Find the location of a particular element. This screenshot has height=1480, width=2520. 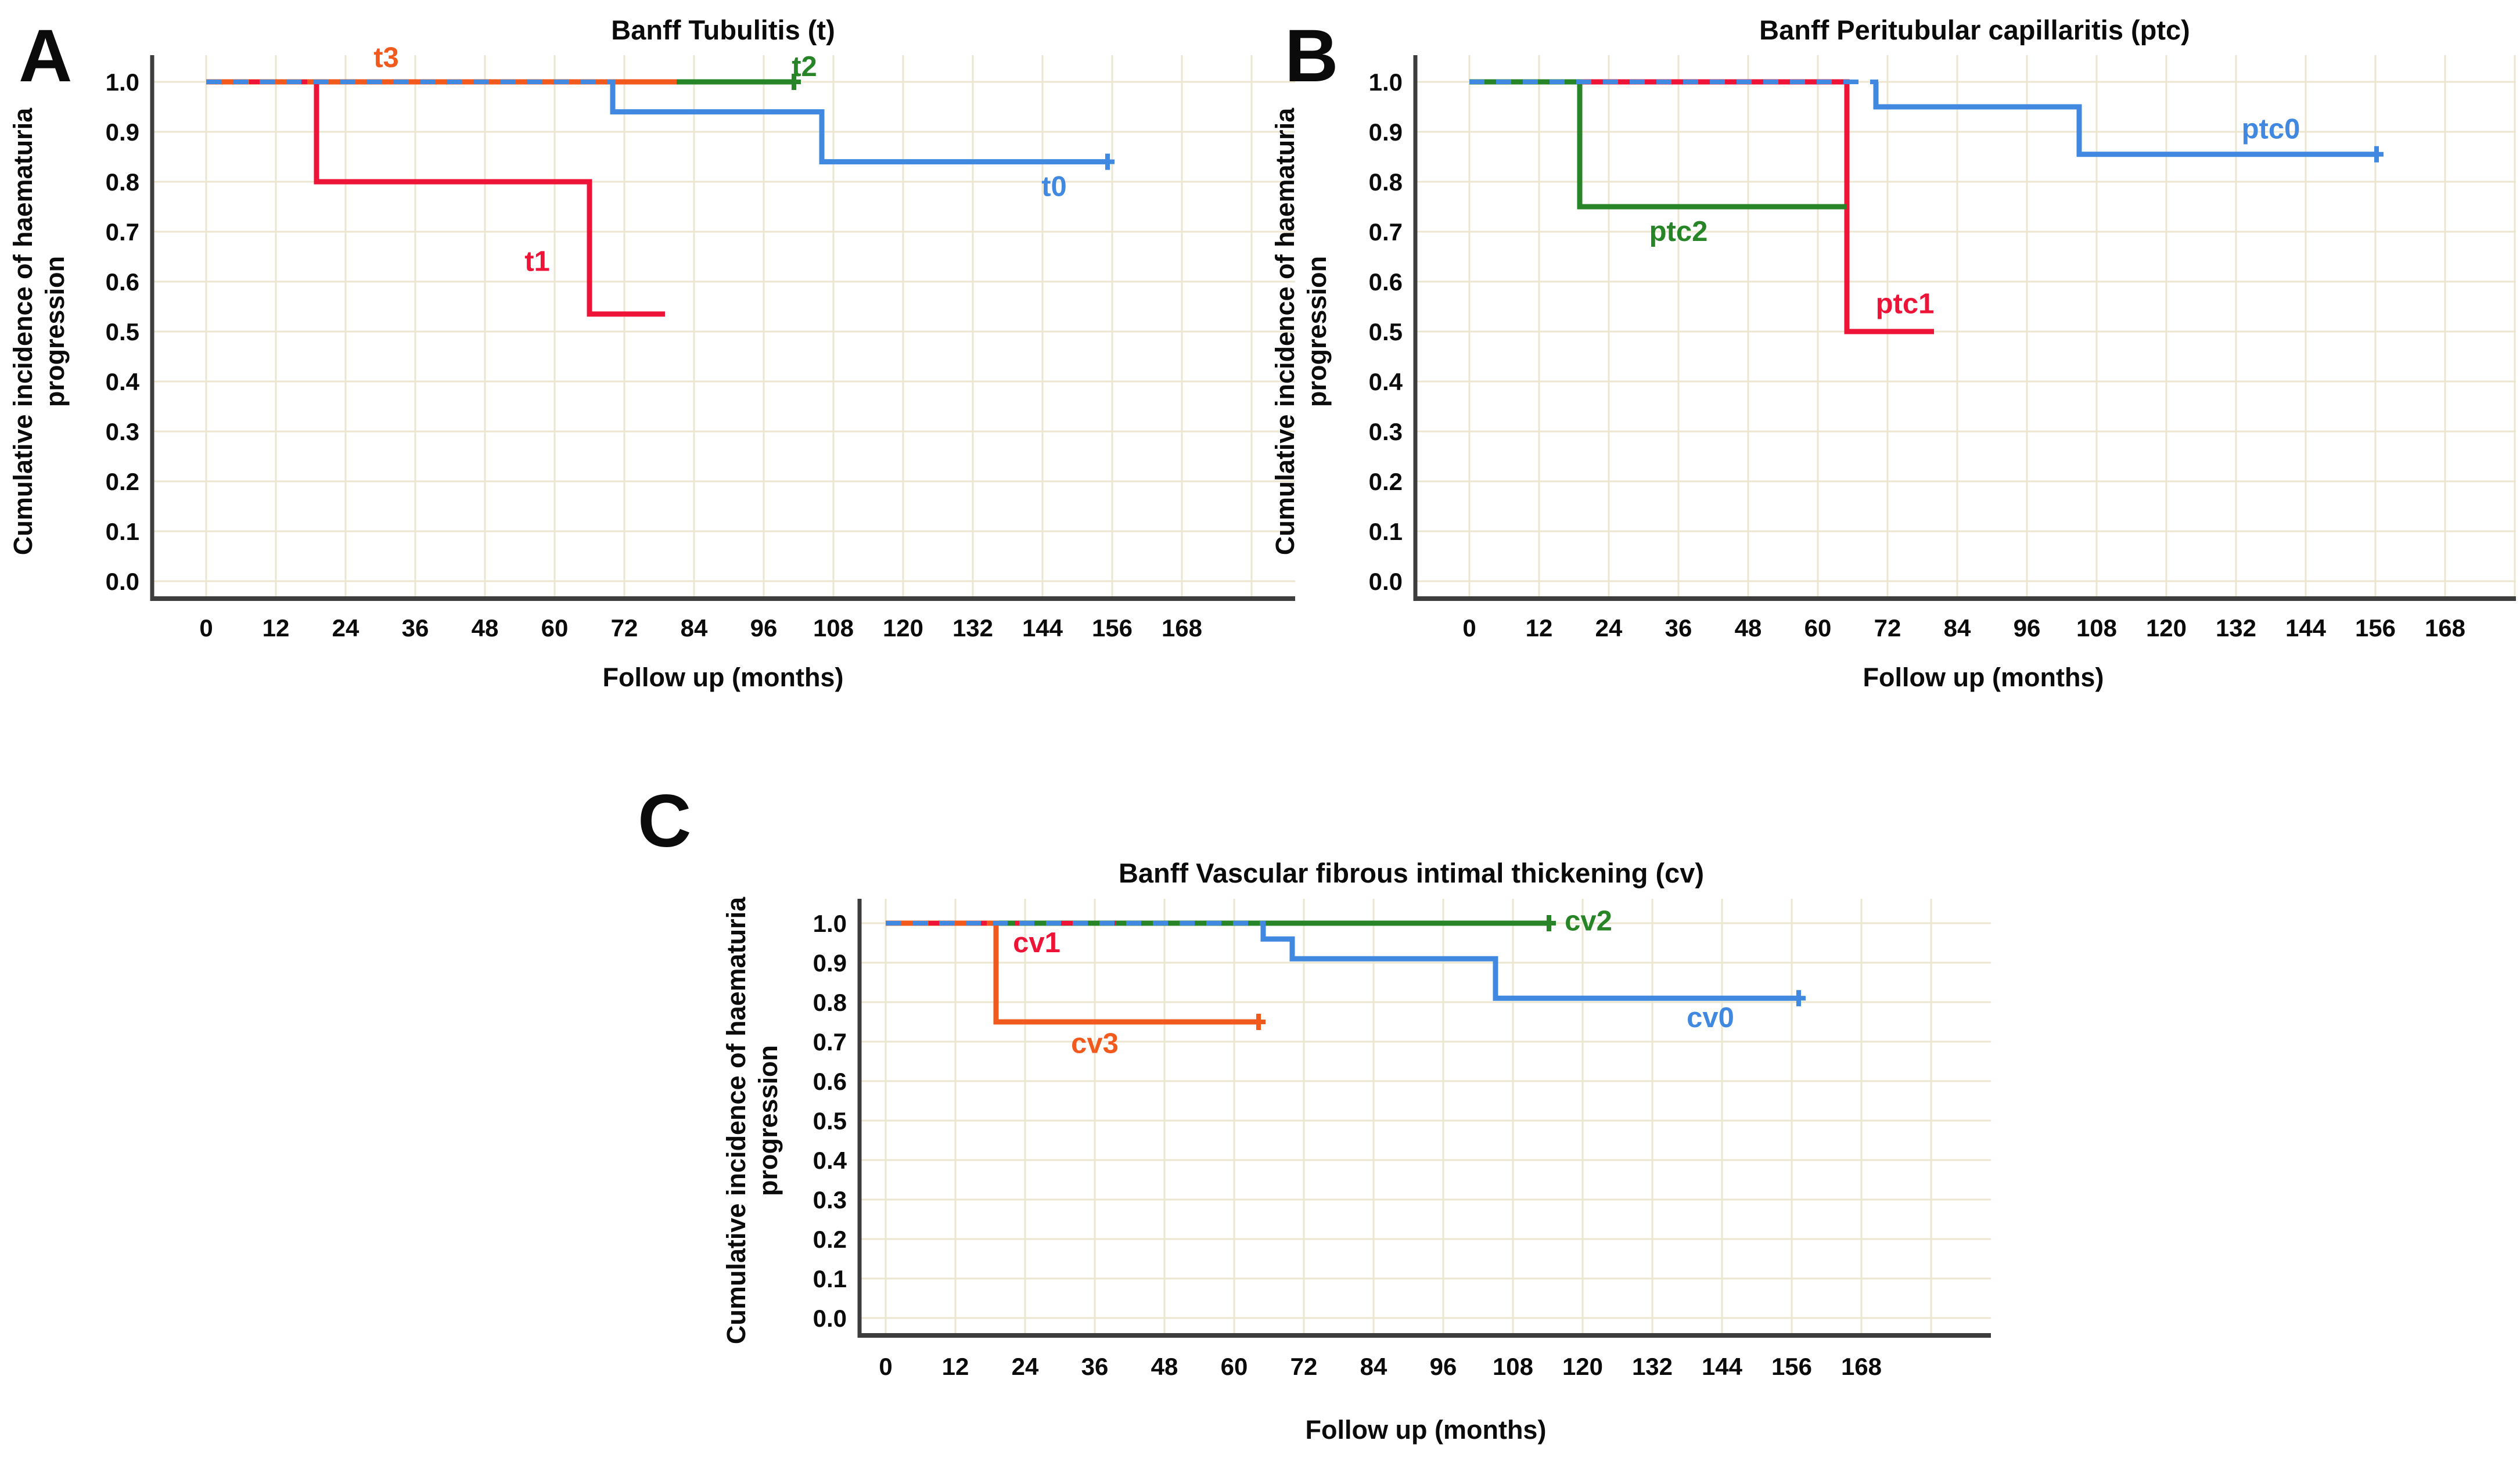

series-dash-cv0 is located at coordinates (1076, 930).